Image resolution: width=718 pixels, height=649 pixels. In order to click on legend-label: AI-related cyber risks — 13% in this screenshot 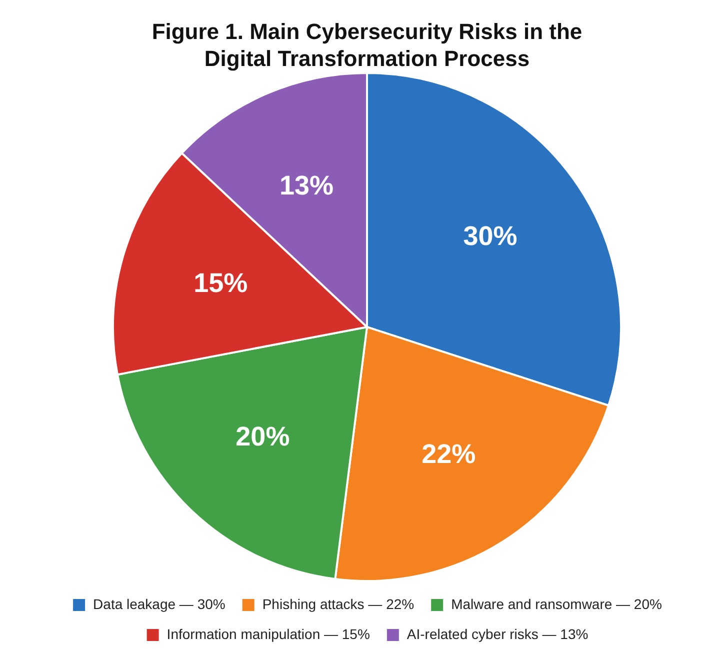, I will do `click(497, 634)`.